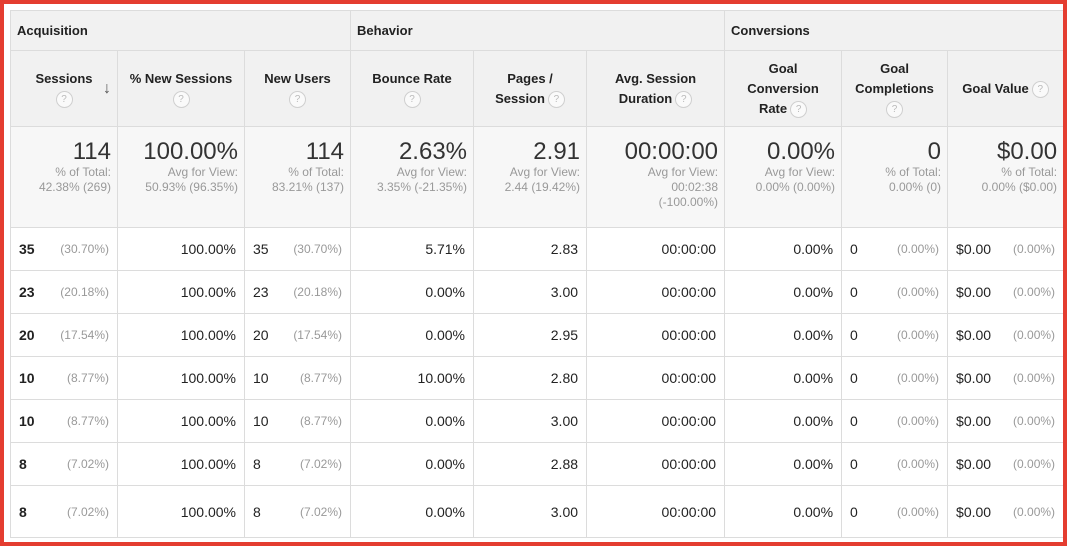 This screenshot has width=1067, height=546. Describe the element at coordinates (87, 421) in the screenshot. I see `sessions-percent: (8.77%)` at that location.